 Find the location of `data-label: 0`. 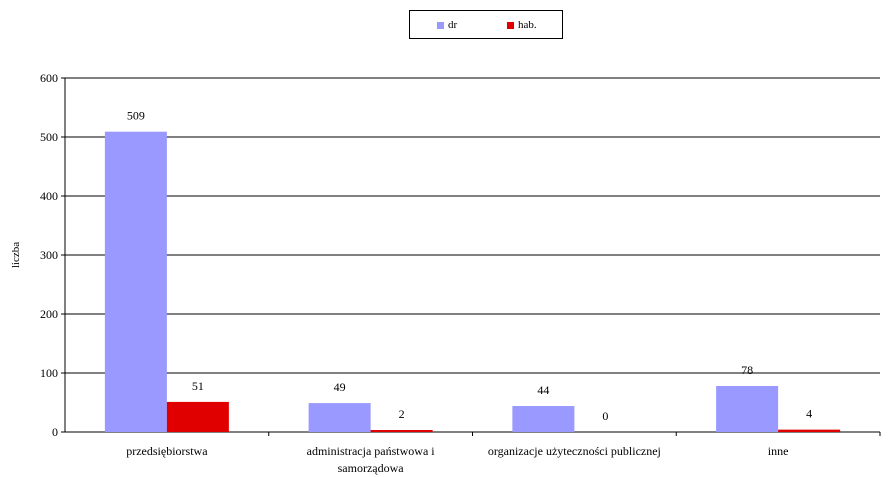

data-label: 0 is located at coordinates (605, 416).